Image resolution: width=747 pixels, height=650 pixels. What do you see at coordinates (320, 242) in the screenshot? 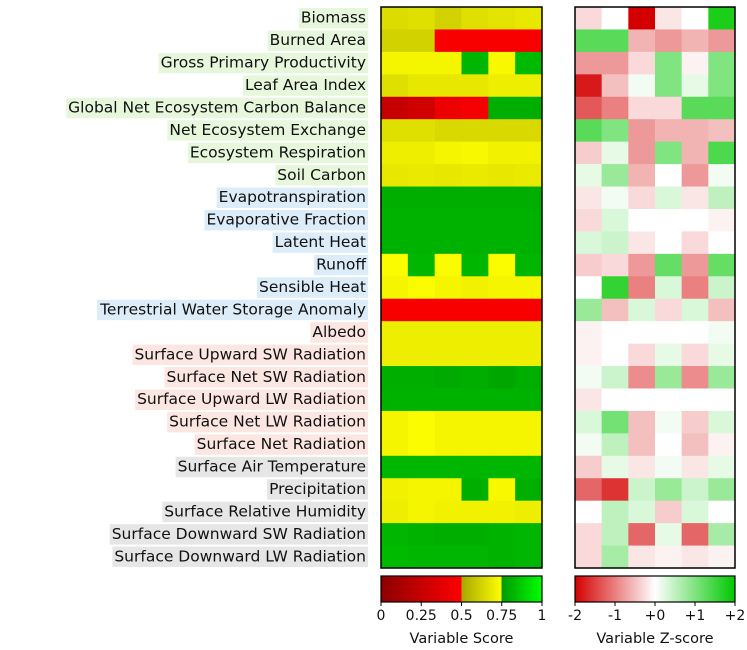
I see `row-label: Latent Heat` at bounding box center [320, 242].